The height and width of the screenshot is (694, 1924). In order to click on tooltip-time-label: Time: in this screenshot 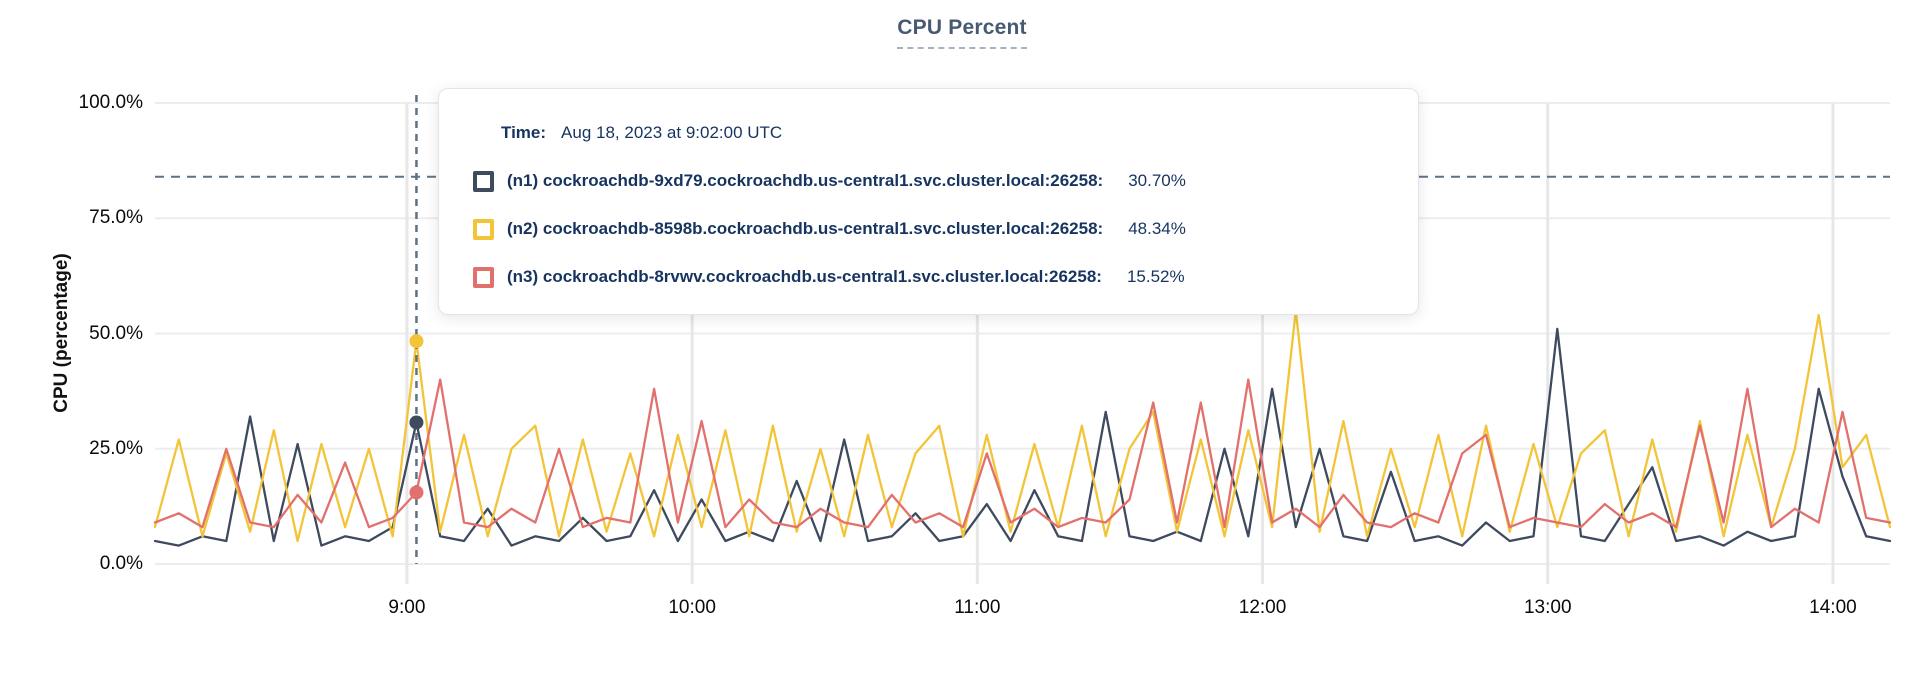, I will do `click(524, 132)`.